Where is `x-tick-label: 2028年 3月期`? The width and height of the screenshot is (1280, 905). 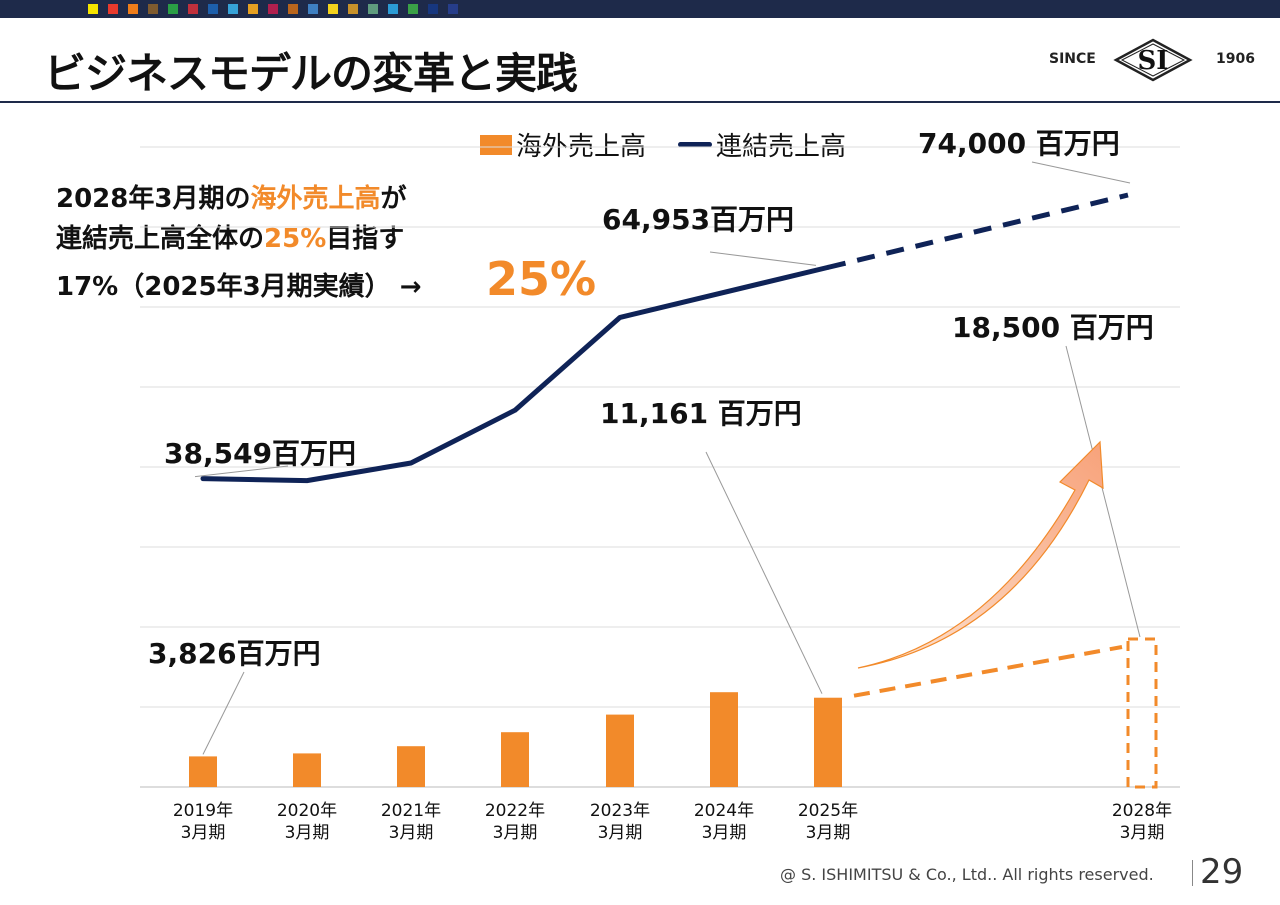
x-tick-label: 2028年 3月期 is located at coordinates (1142, 822).